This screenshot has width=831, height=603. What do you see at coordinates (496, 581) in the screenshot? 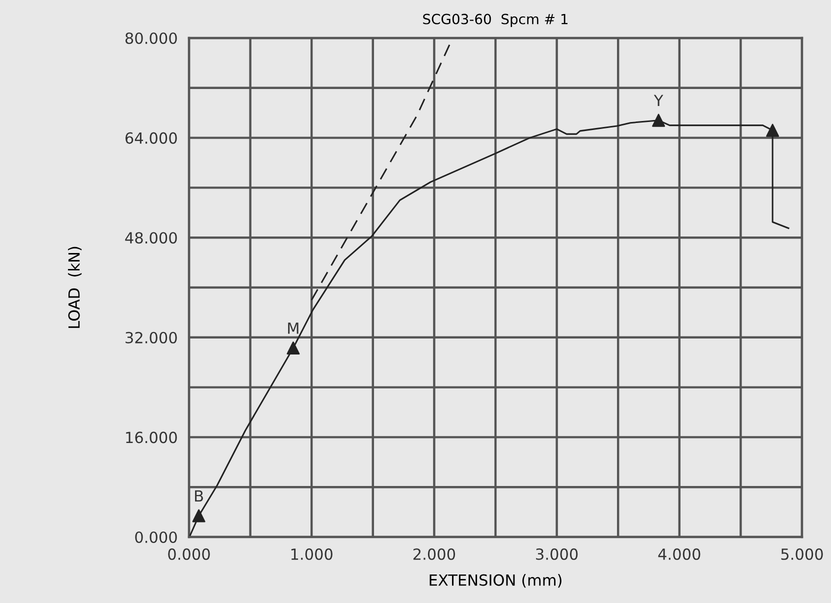
I see `x-axis-title: EXTENSION (mm)` at bounding box center [496, 581].